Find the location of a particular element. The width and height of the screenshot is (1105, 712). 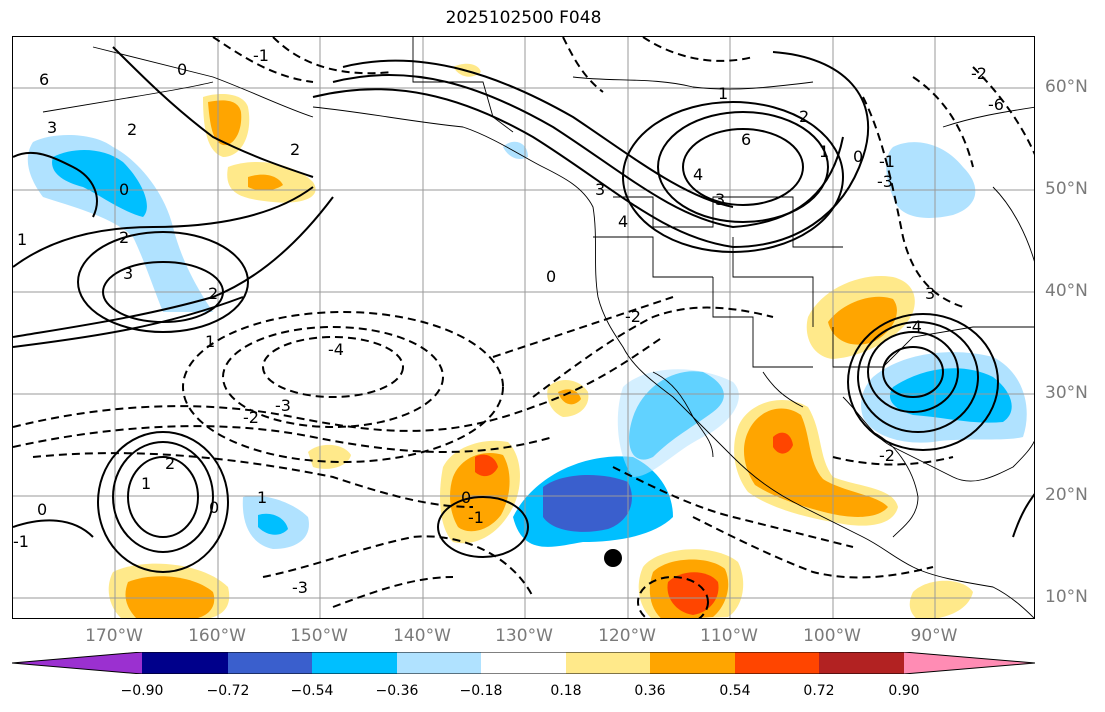

colorbar-tick: −0.72 is located at coordinates (228, 691).